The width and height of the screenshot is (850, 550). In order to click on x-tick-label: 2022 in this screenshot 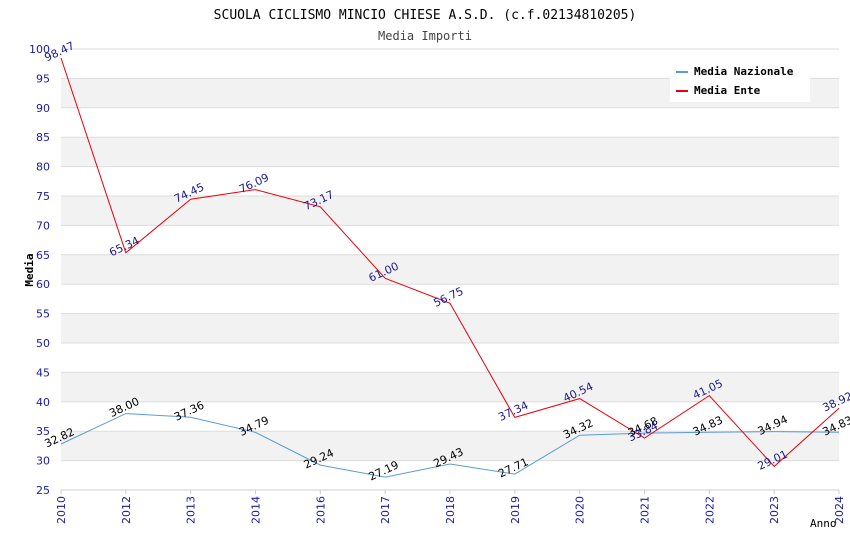, I will do `click(709, 510)`.